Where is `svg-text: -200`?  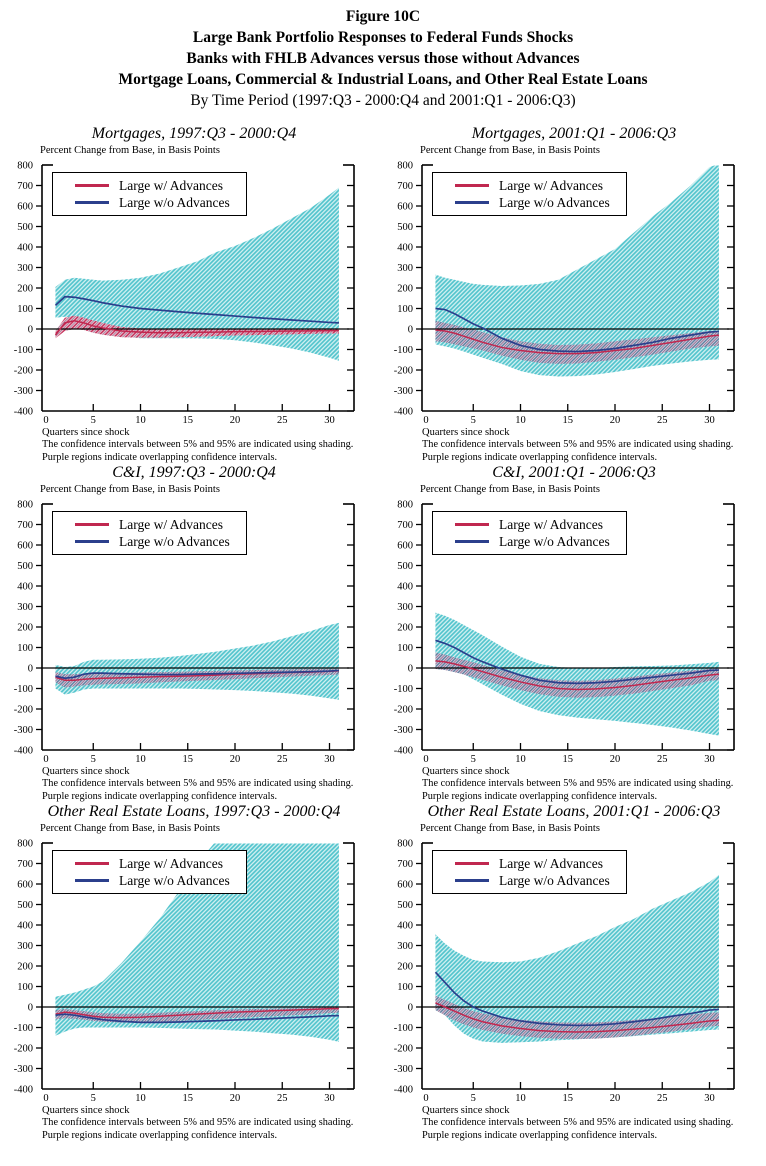 svg-text: -200 is located at coordinates (23, 1049).